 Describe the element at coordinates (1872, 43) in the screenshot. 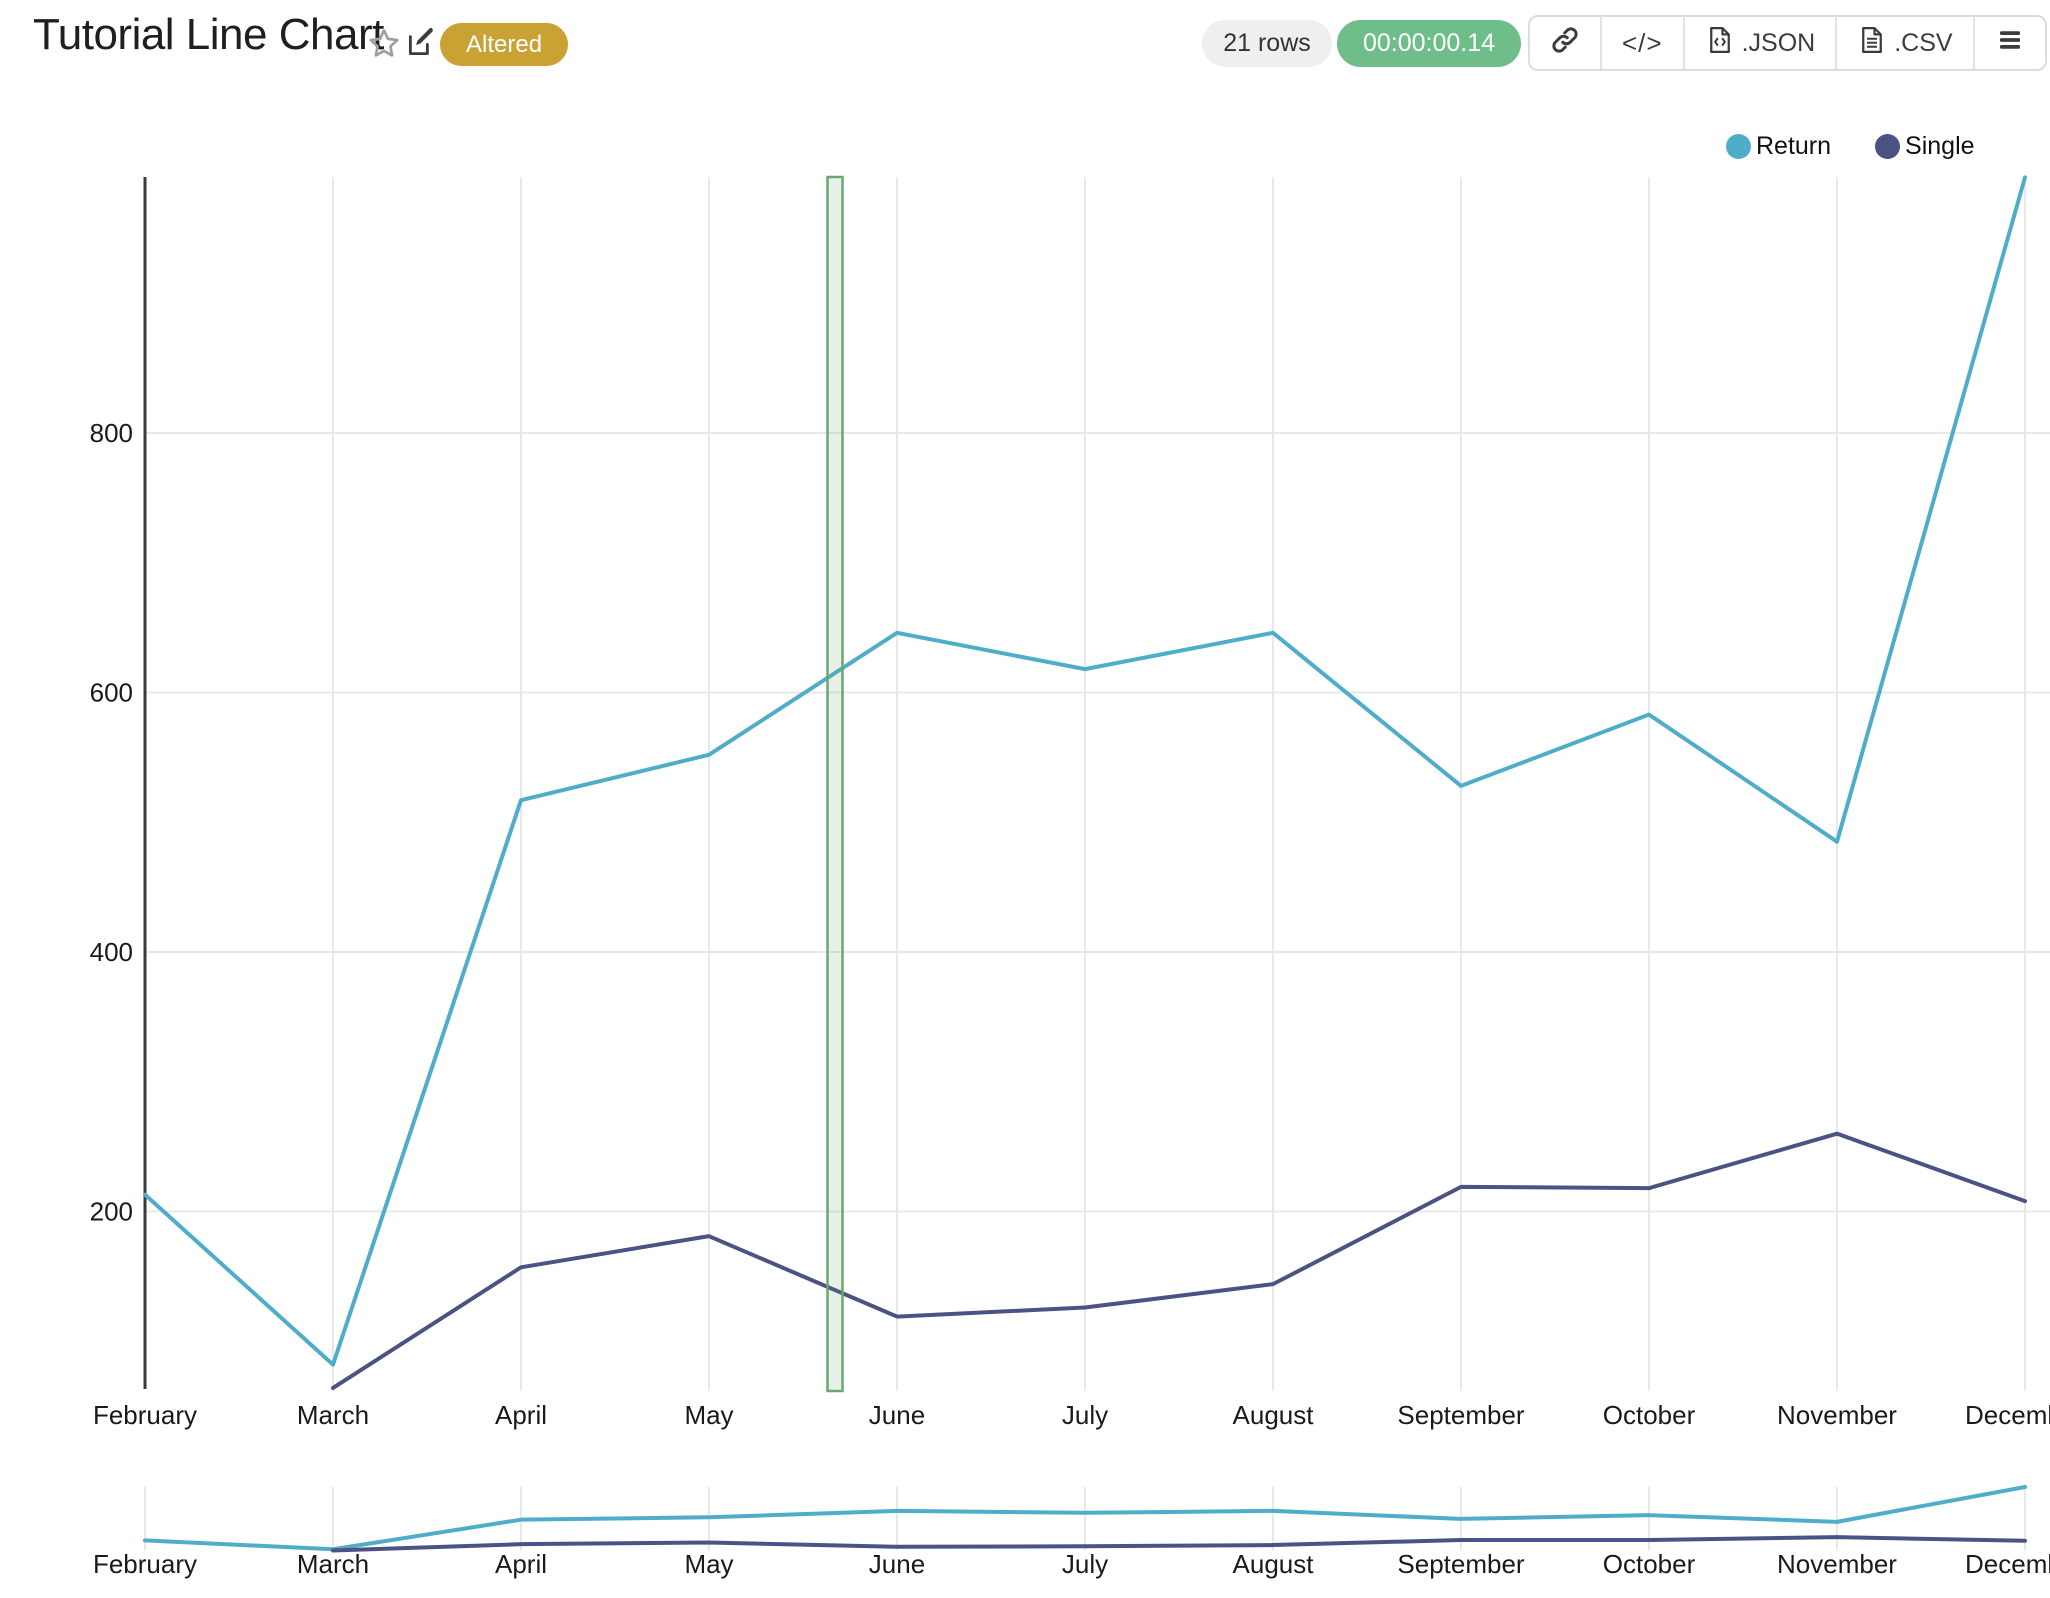

I see `csv-file-icon` at that location.